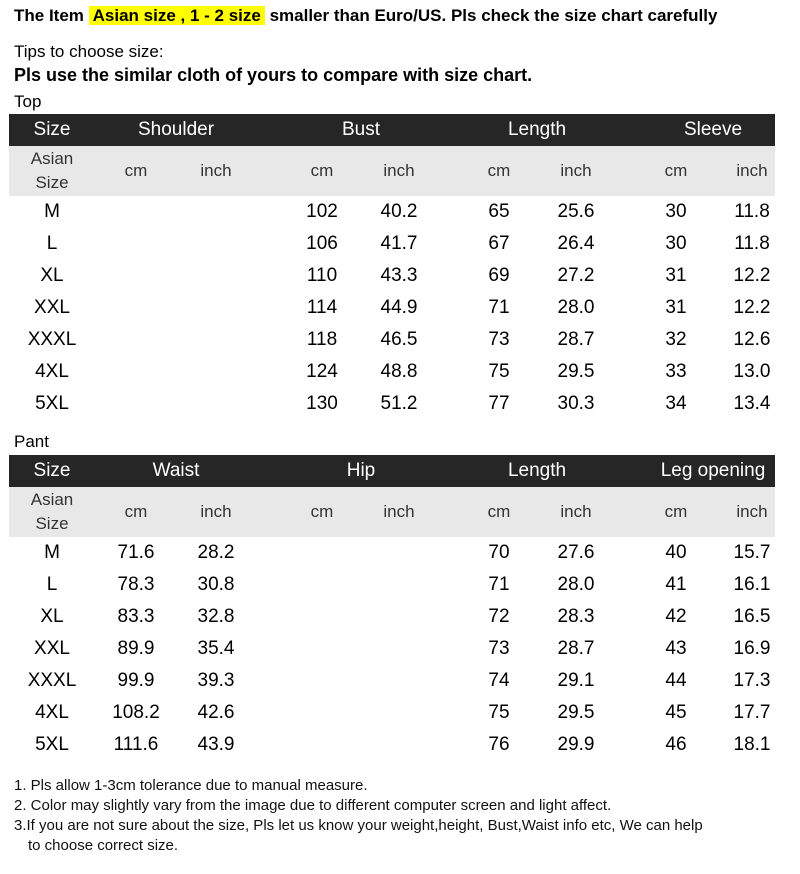 The image size is (800, 874). What do you see at coordinates (31, 441) in the screenshot?
I see `pant-section-label: Pant` at bounding box center [31, 441].